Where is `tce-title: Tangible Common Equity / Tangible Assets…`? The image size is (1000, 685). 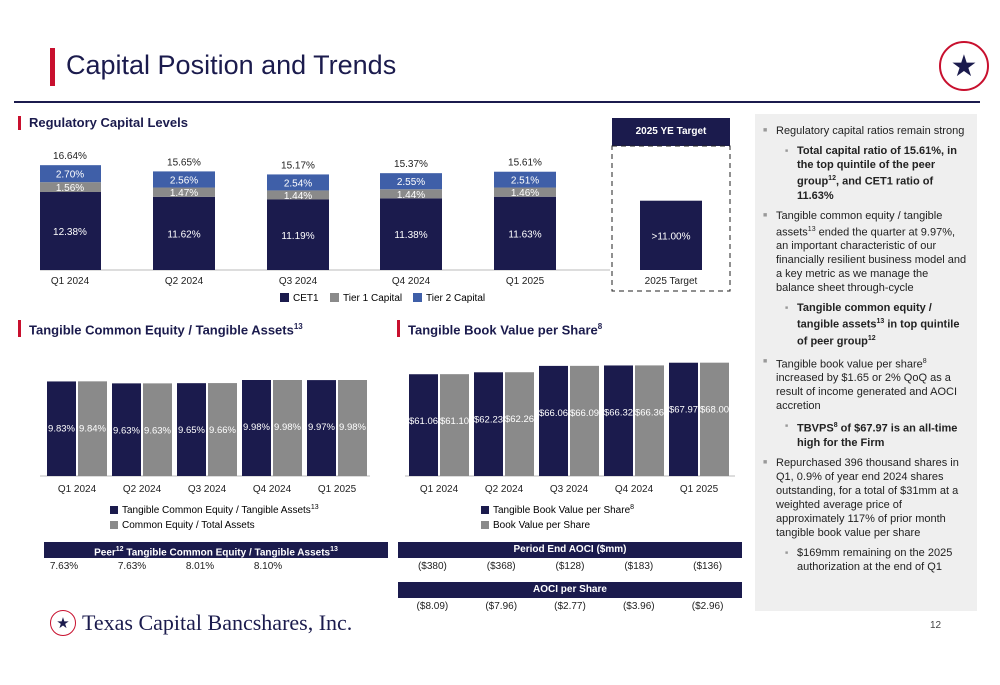
tce-title: Tangible Common Equity / Tangible Assets… is located at coordinates (160, 329).